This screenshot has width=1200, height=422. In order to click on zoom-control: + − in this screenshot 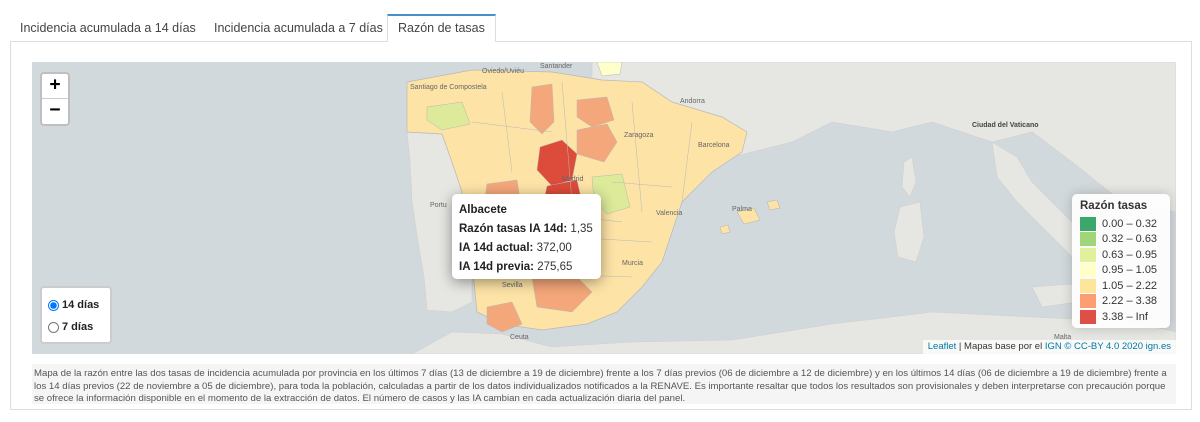, I will do `click(55, 99)`.